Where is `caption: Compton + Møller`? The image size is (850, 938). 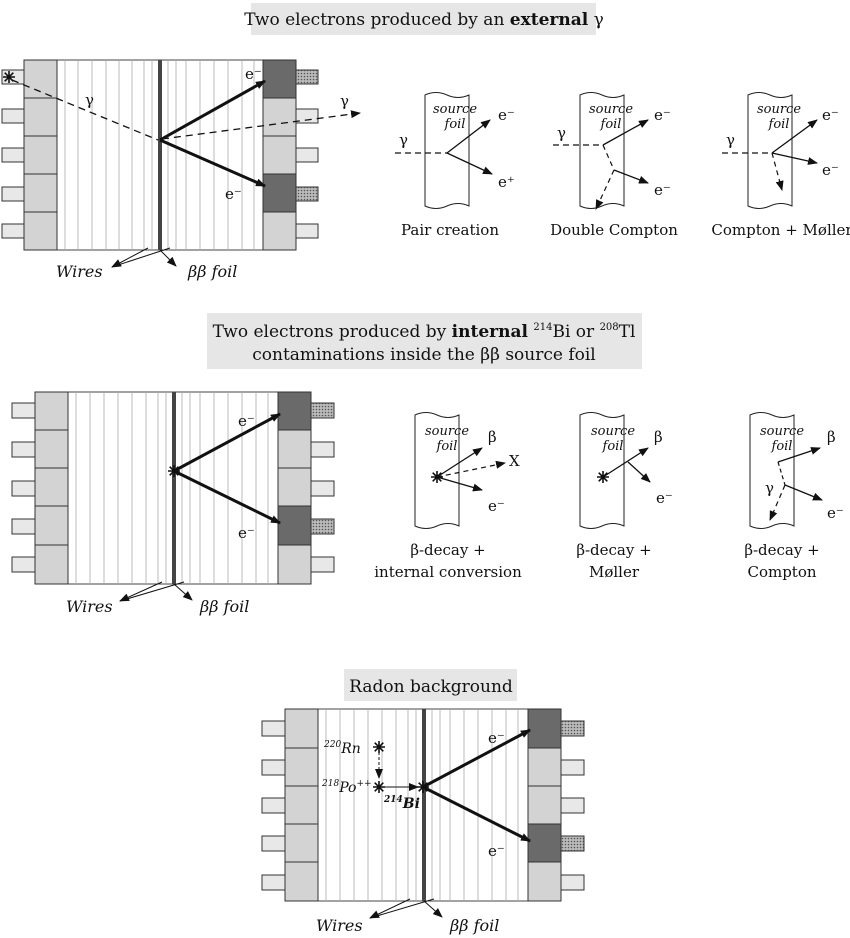 caption: Compton + Møller is located at coordinates (780, 230).